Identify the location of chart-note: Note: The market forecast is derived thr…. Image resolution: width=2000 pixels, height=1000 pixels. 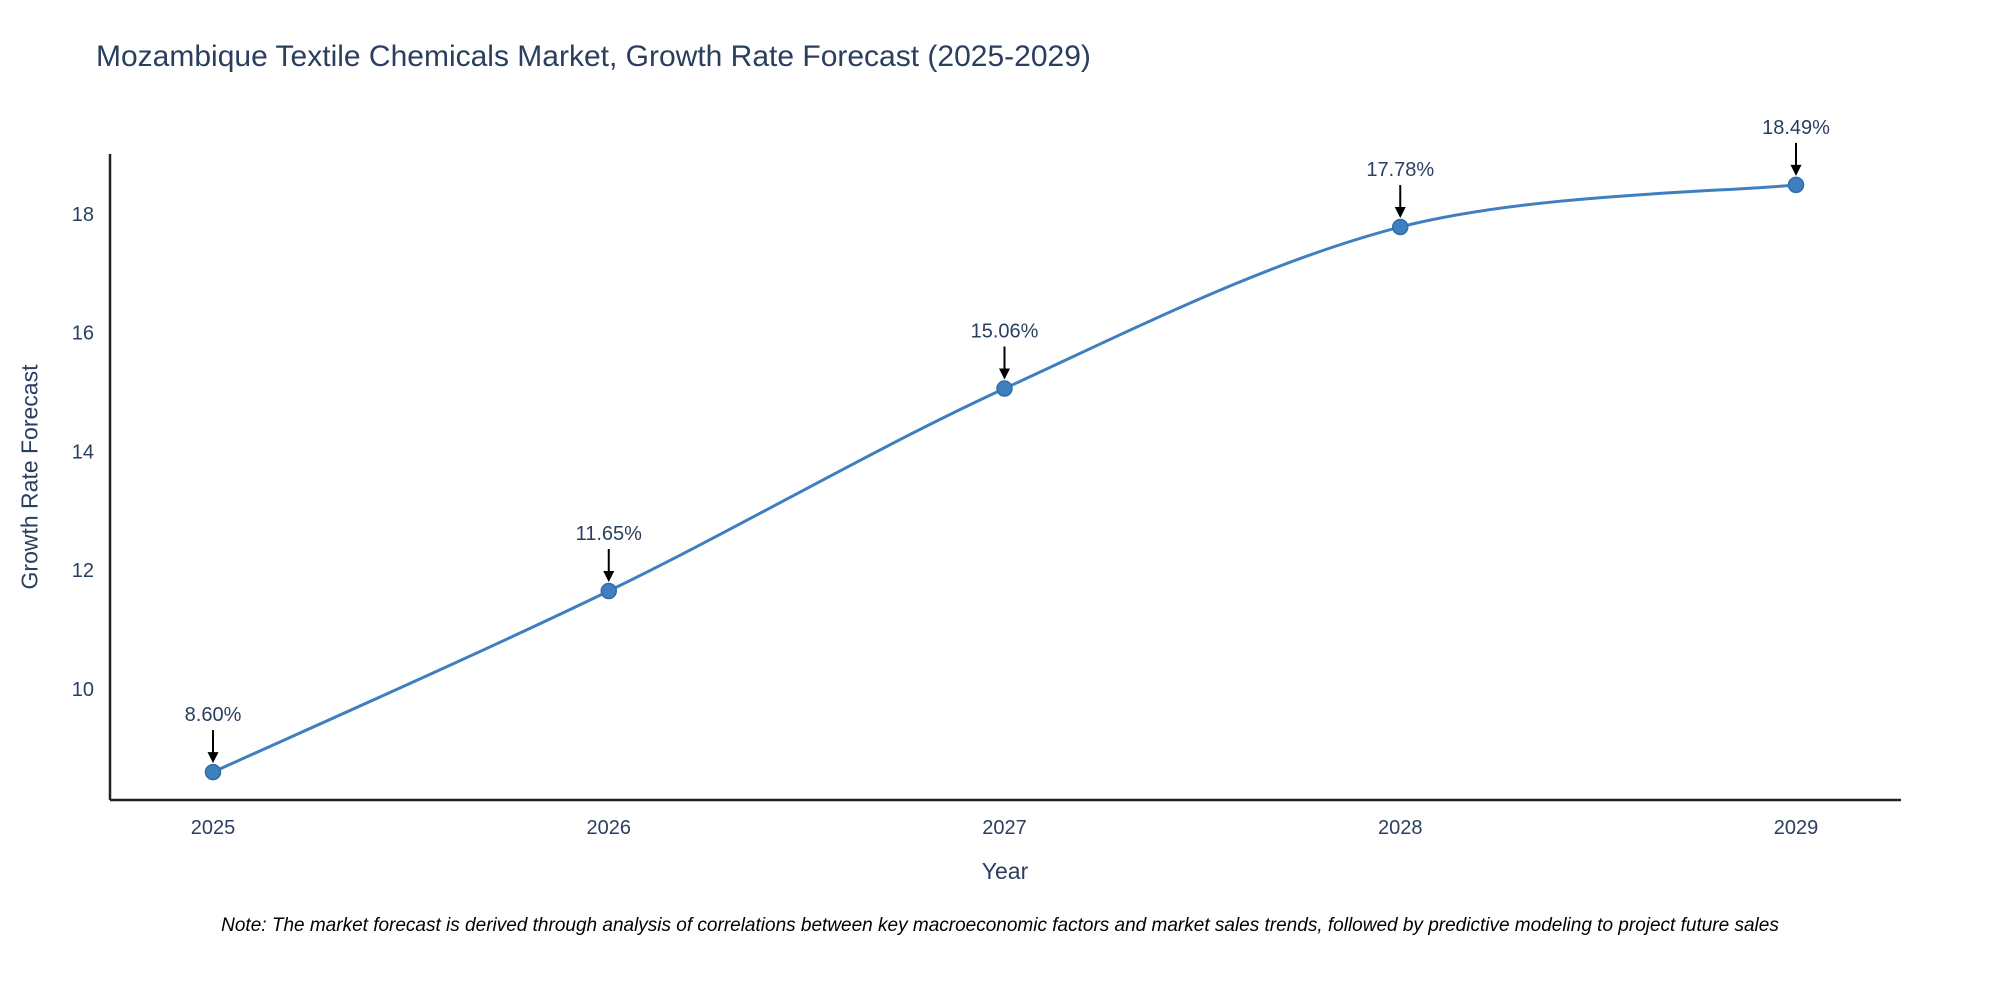
(1000, 925).